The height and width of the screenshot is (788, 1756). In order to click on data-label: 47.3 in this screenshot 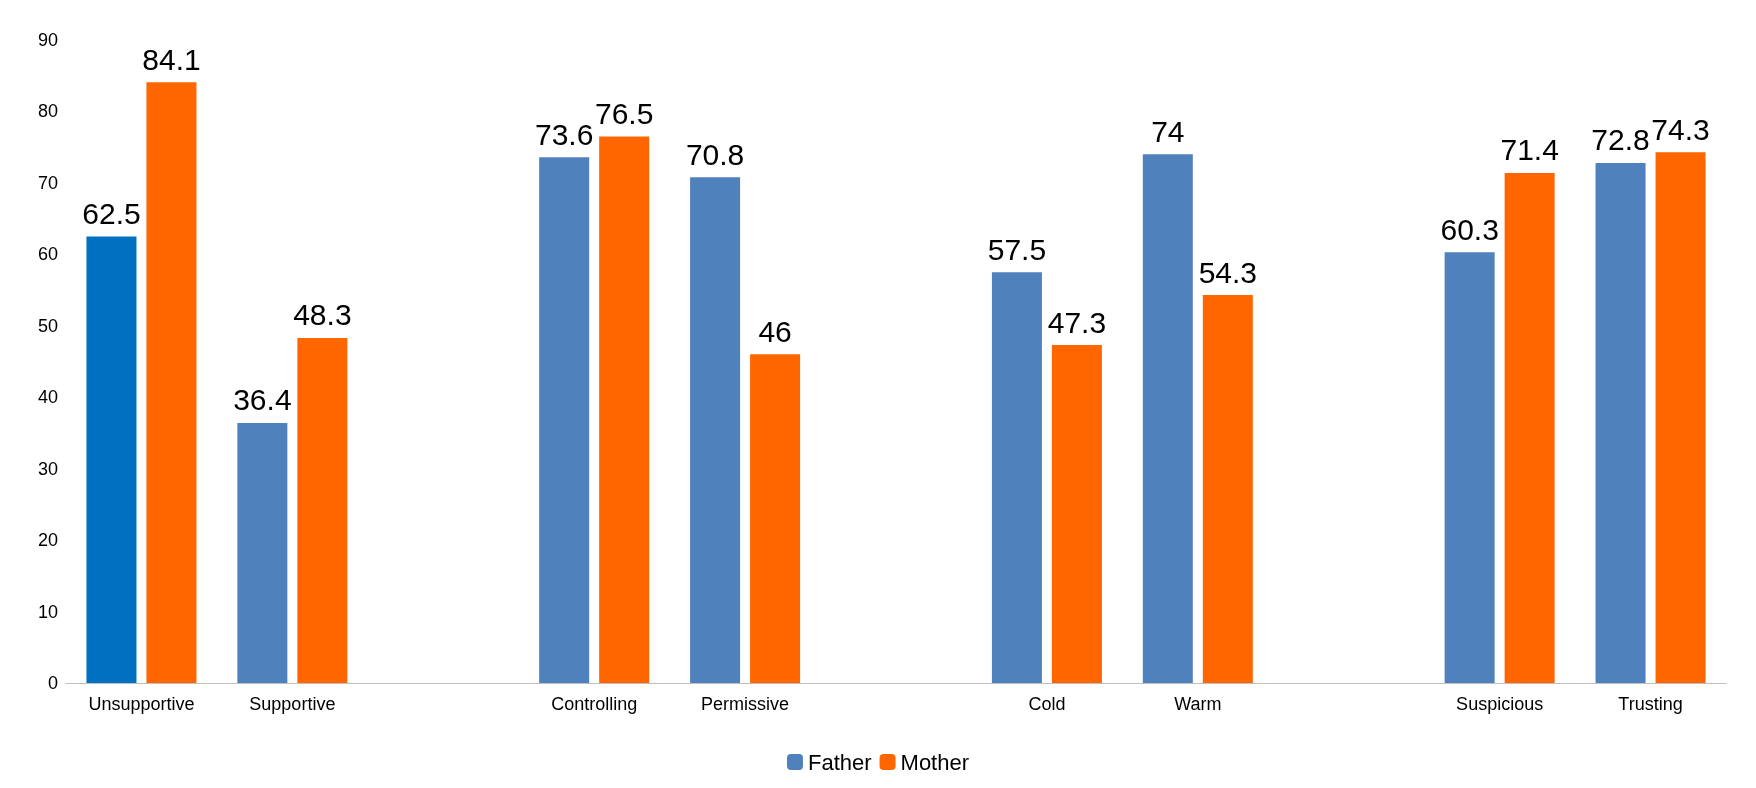, I will do `click(1077, 322)`.